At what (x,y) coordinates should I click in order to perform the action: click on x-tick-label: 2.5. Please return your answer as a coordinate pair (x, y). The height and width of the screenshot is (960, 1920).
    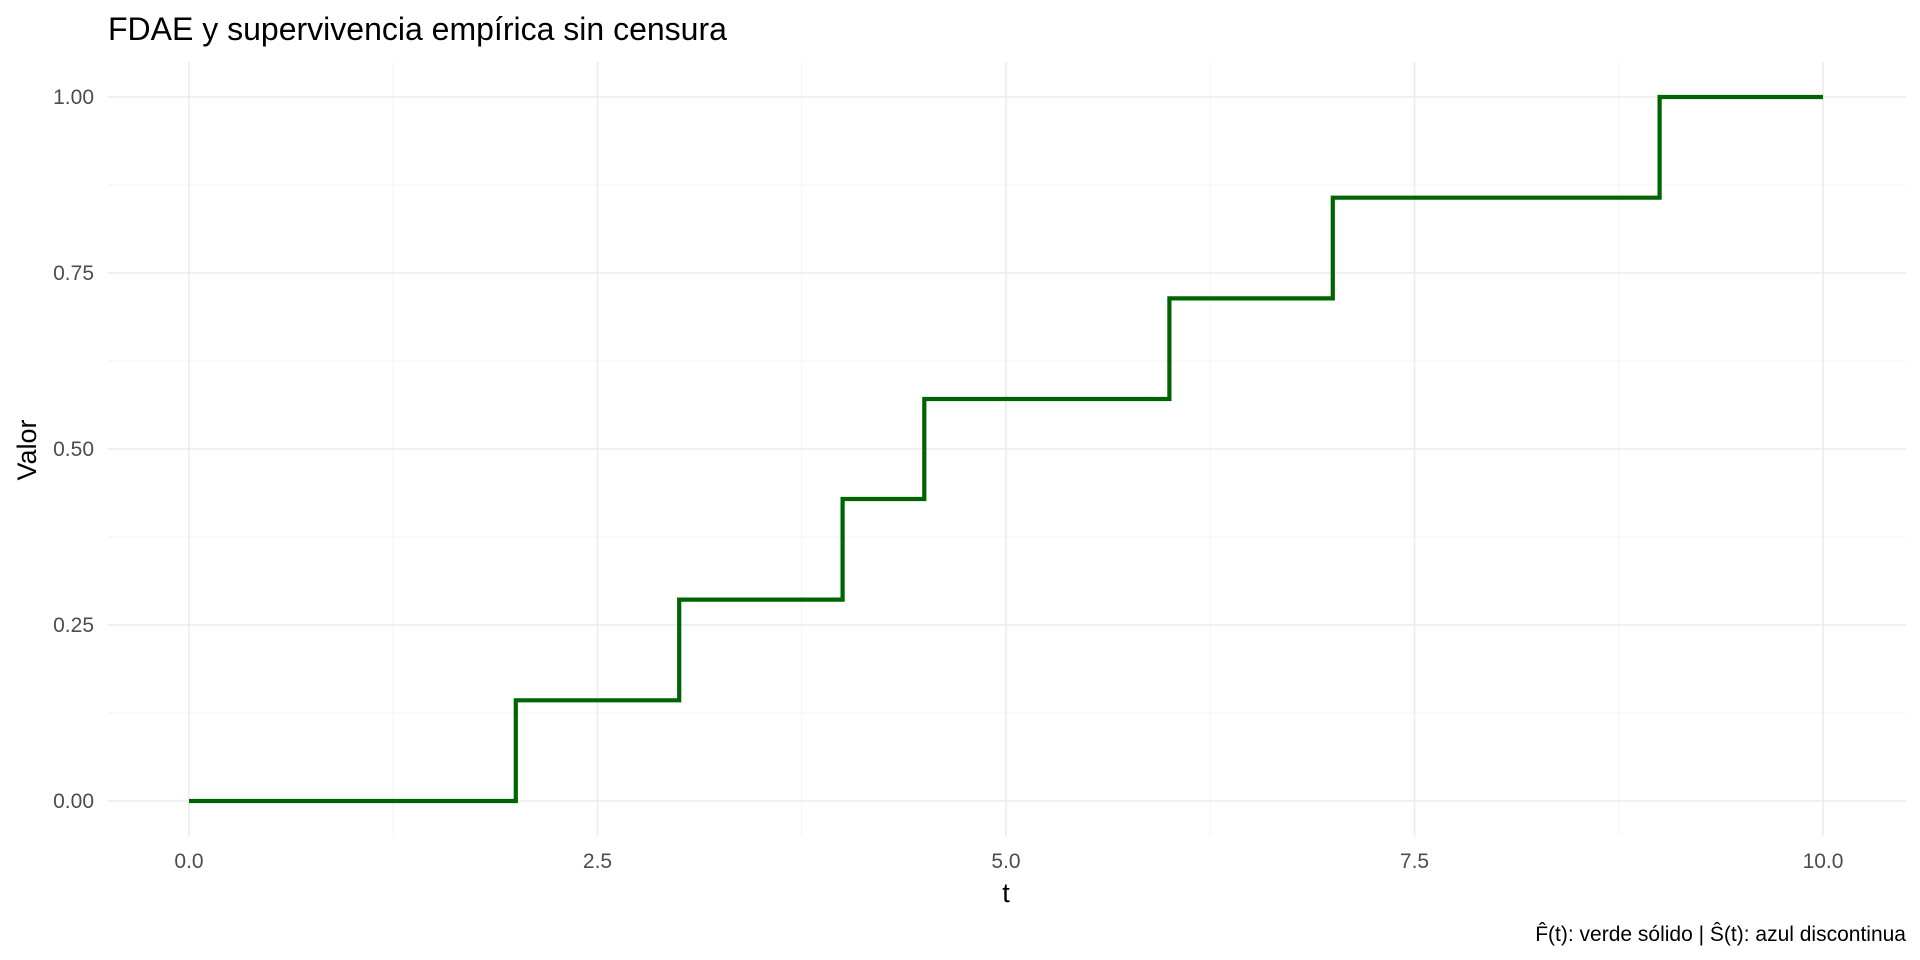
    Looking at the image, I should click on (597, 861).